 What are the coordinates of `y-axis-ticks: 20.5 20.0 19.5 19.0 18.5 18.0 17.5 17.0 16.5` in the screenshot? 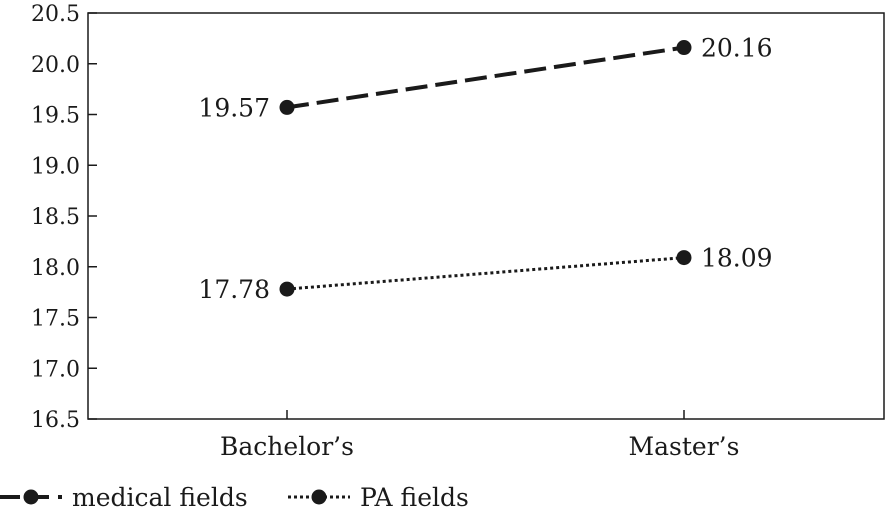 It's located at (64, 217).